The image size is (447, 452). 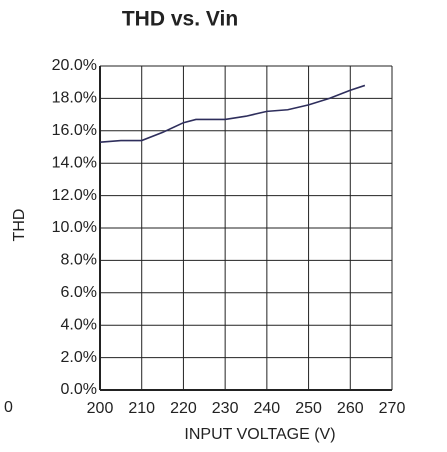 What do you see at coordinates (392, 408) in the screenshot?
I see `x-tick-label: 270` at bounding box center [392, 408].